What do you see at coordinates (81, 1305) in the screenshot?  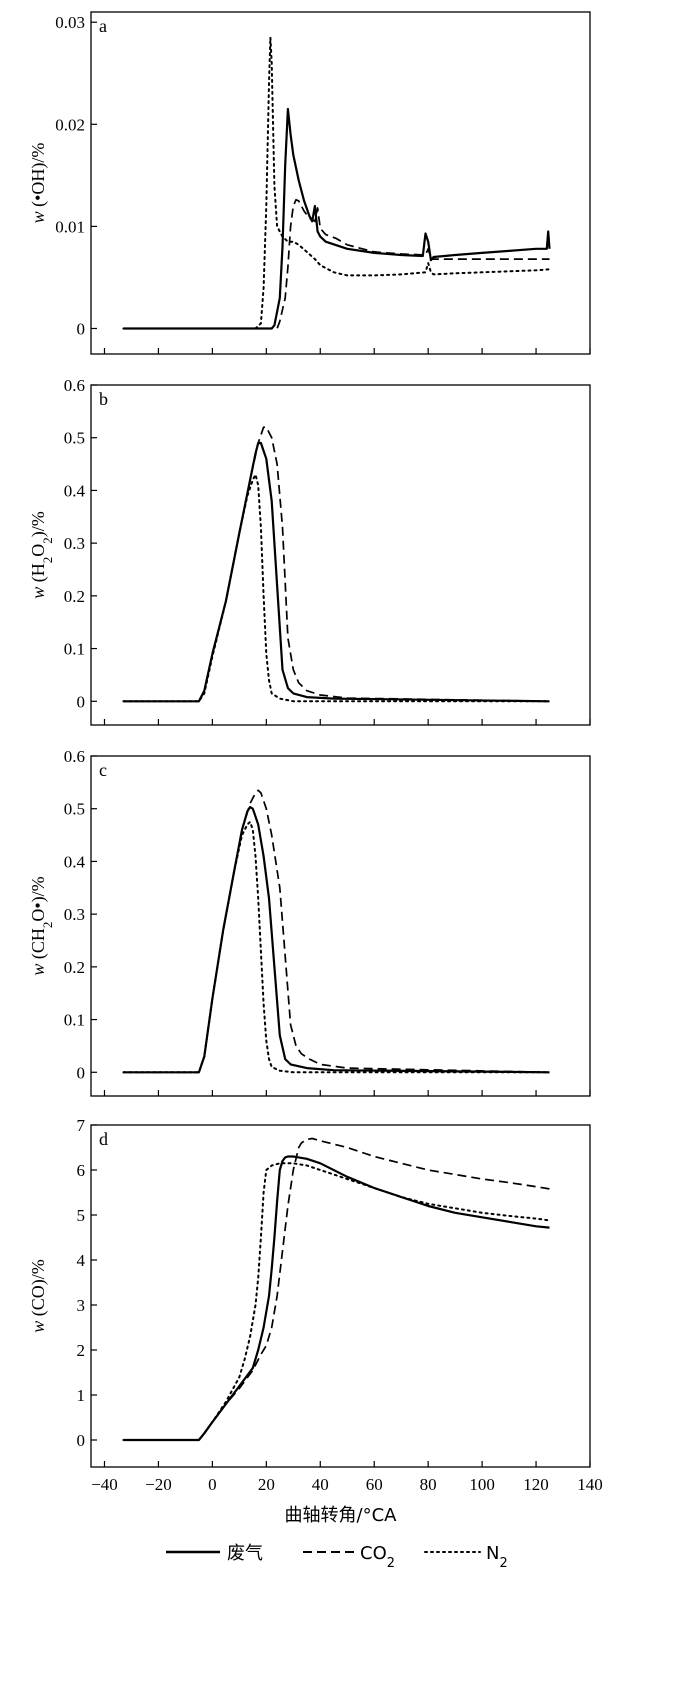 I see `y-tick-label: 3` at bounding box center [81, 1305].